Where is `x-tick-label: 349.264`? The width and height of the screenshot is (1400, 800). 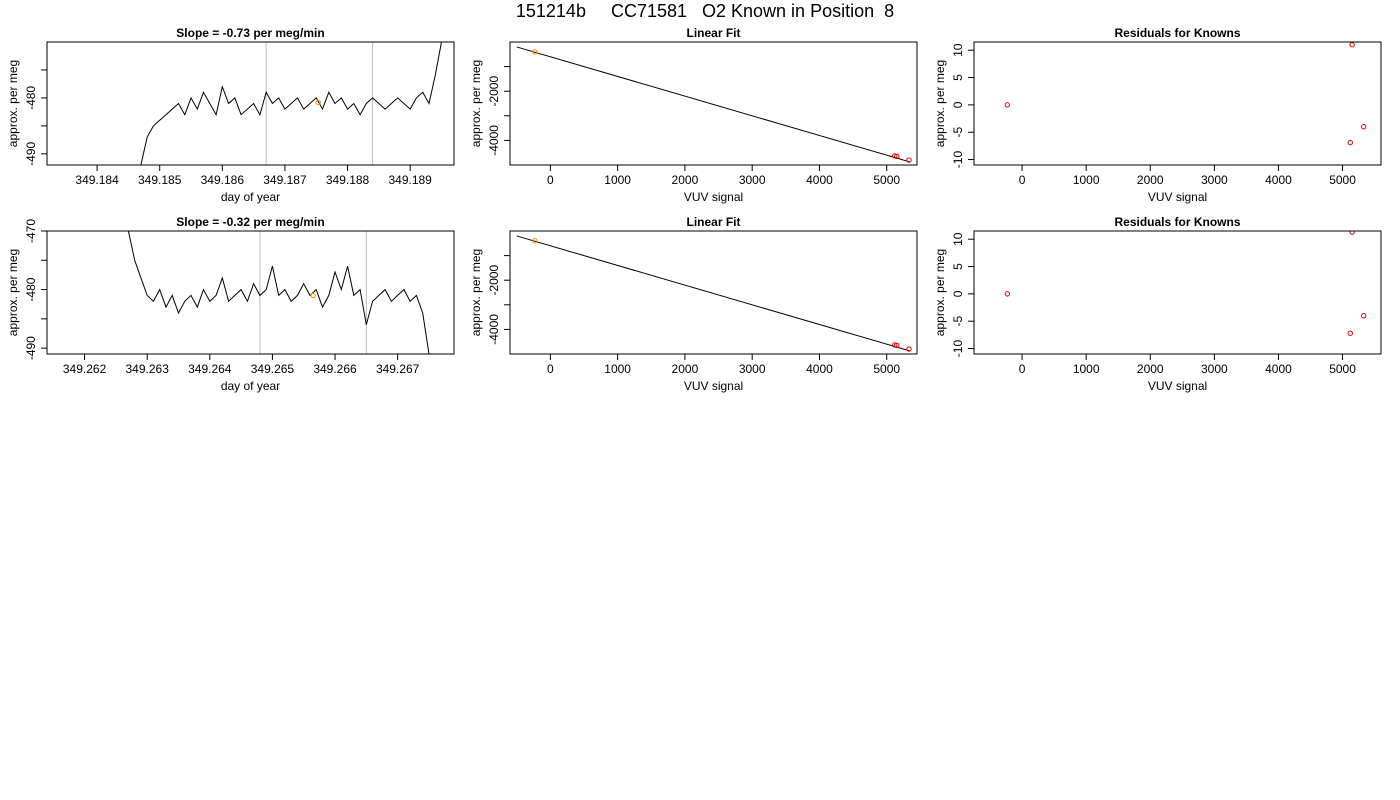 x-tick-label: 349.264 is located at coordinates (210, 369).